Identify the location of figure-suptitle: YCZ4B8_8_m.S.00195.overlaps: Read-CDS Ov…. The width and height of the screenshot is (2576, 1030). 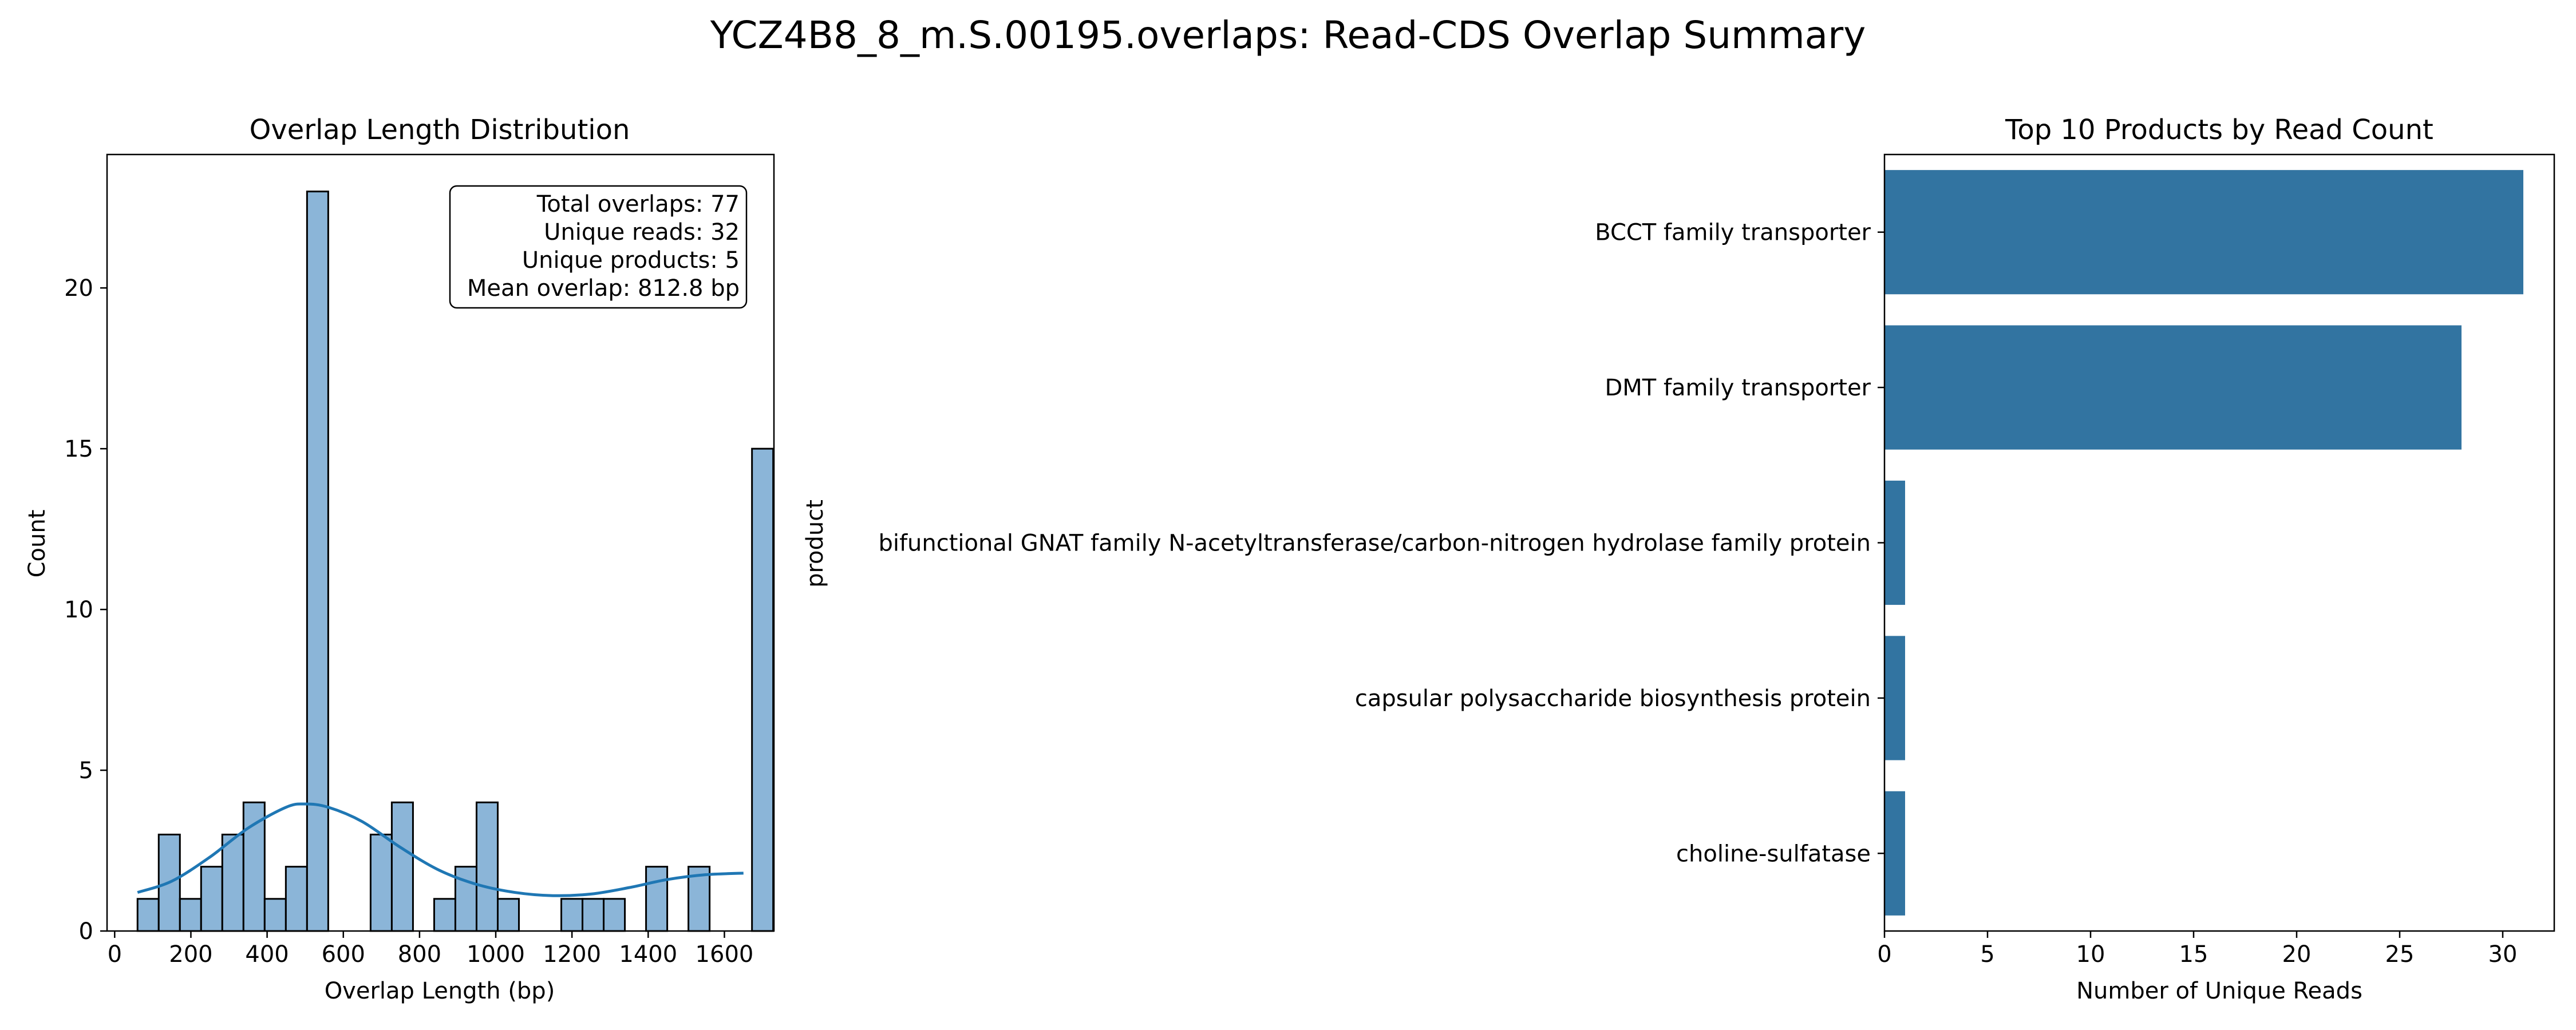
(1288, 35).